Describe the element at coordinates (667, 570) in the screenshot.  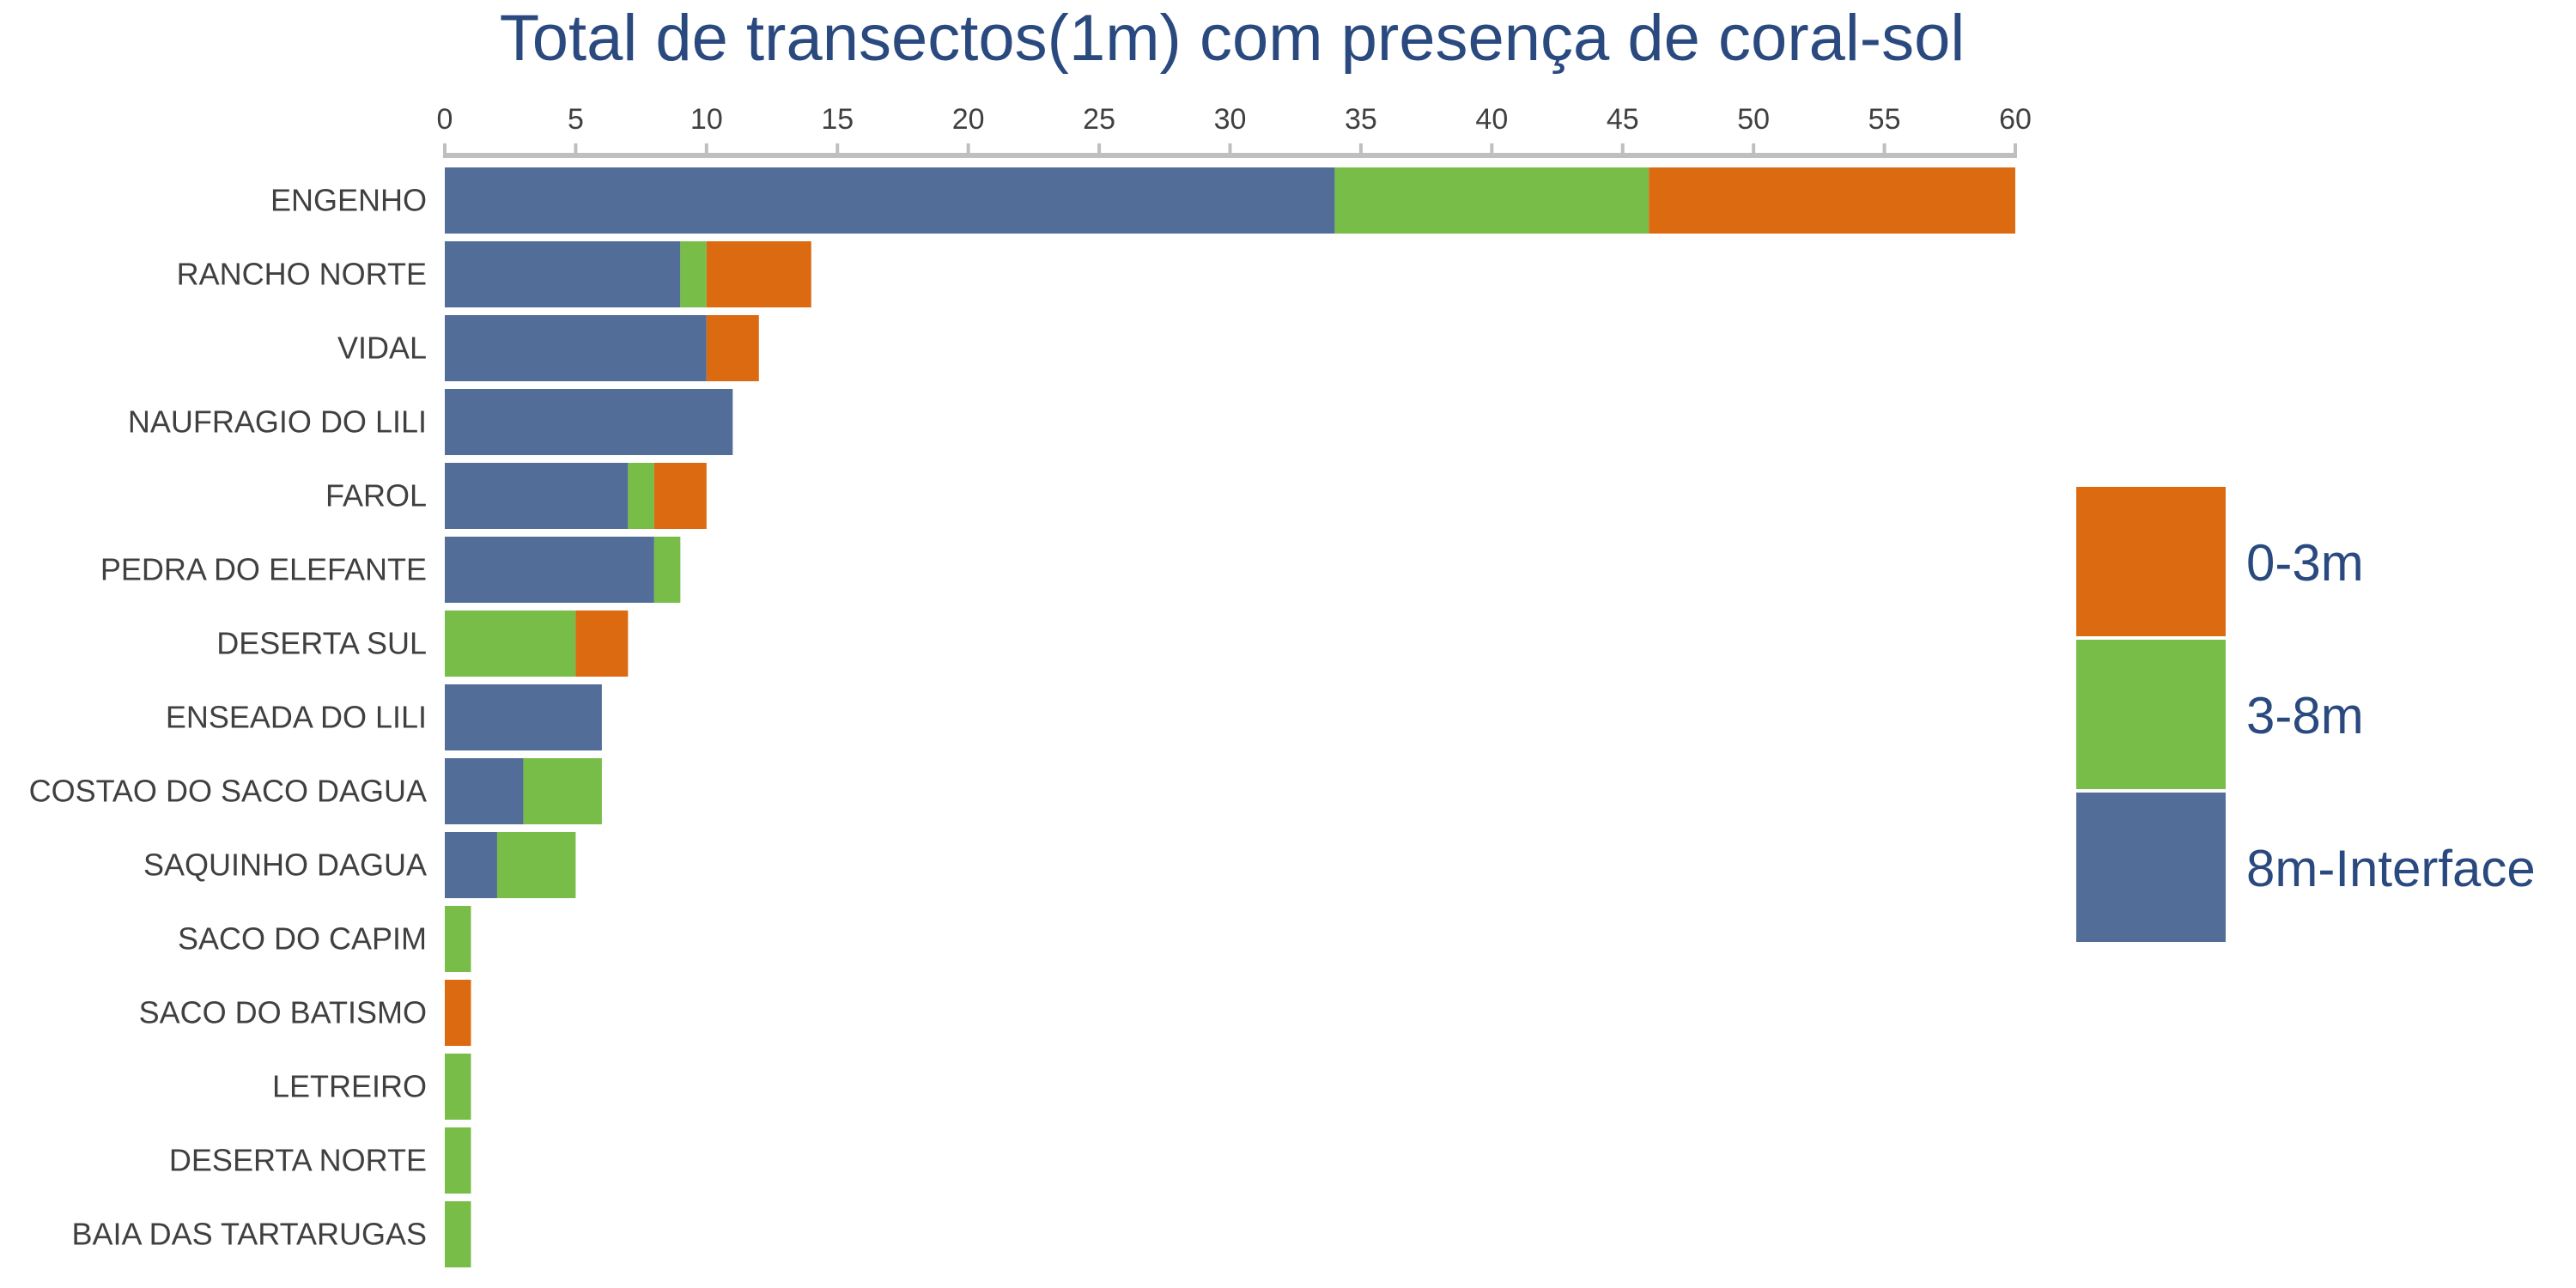
I see `bar-pedra-do-elefante-3-8m` at that location.